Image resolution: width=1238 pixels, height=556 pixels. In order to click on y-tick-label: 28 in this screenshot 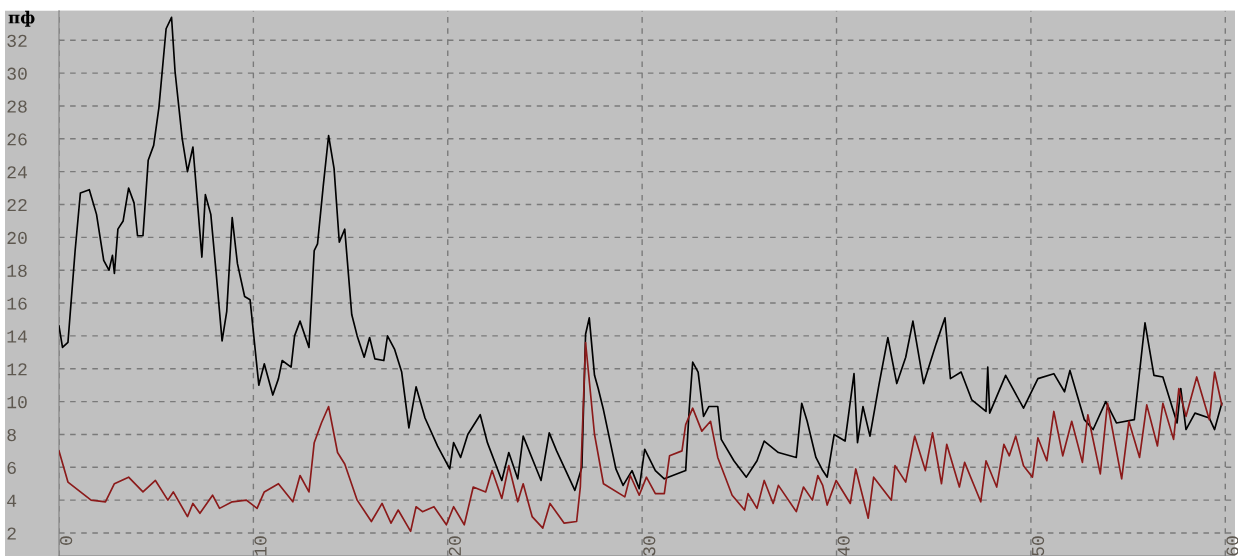, I will do `click(17, 106)`.